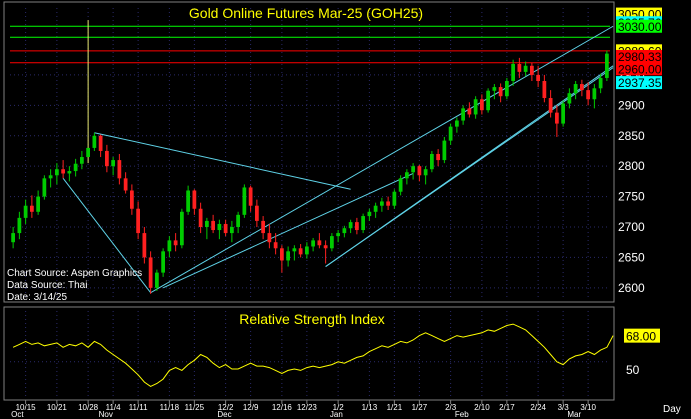 The image size is (691, 419). Describe the element at coordinates (642, 335) in the screenshot. I see `rsi-value-box` at that location.